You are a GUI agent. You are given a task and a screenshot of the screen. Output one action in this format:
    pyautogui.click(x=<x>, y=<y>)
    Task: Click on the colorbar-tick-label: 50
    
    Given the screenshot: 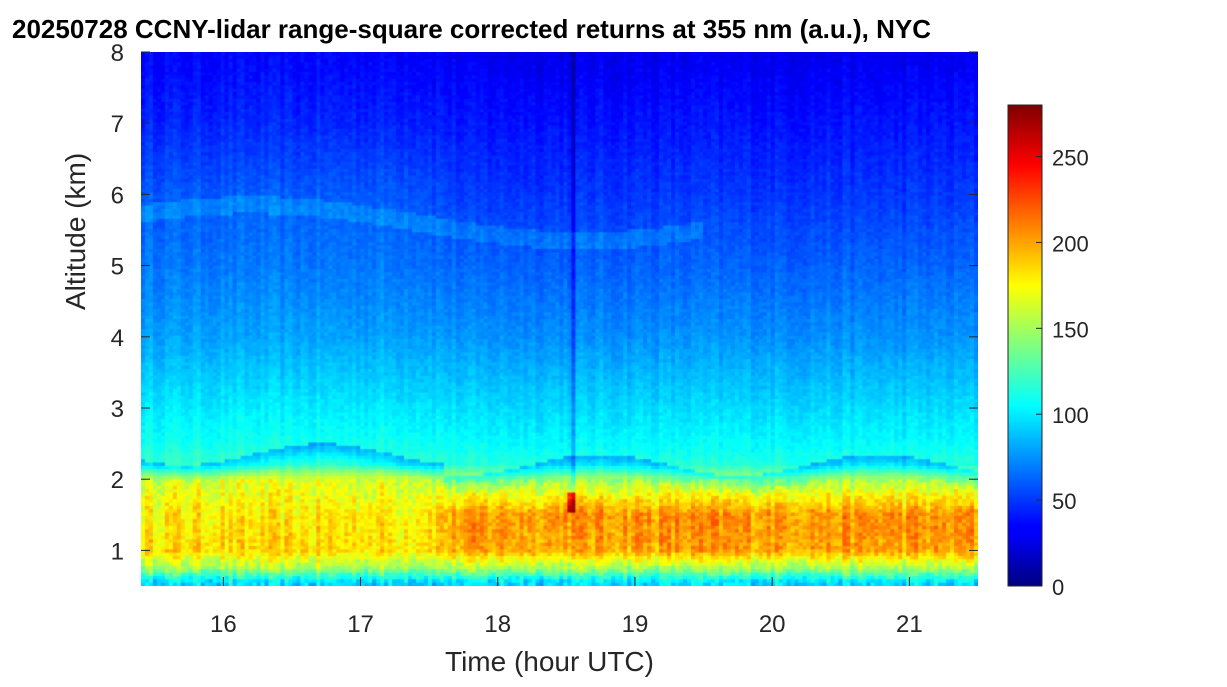 What is the action you would take?
    pyautogui.click(x=1064, y=501)
    